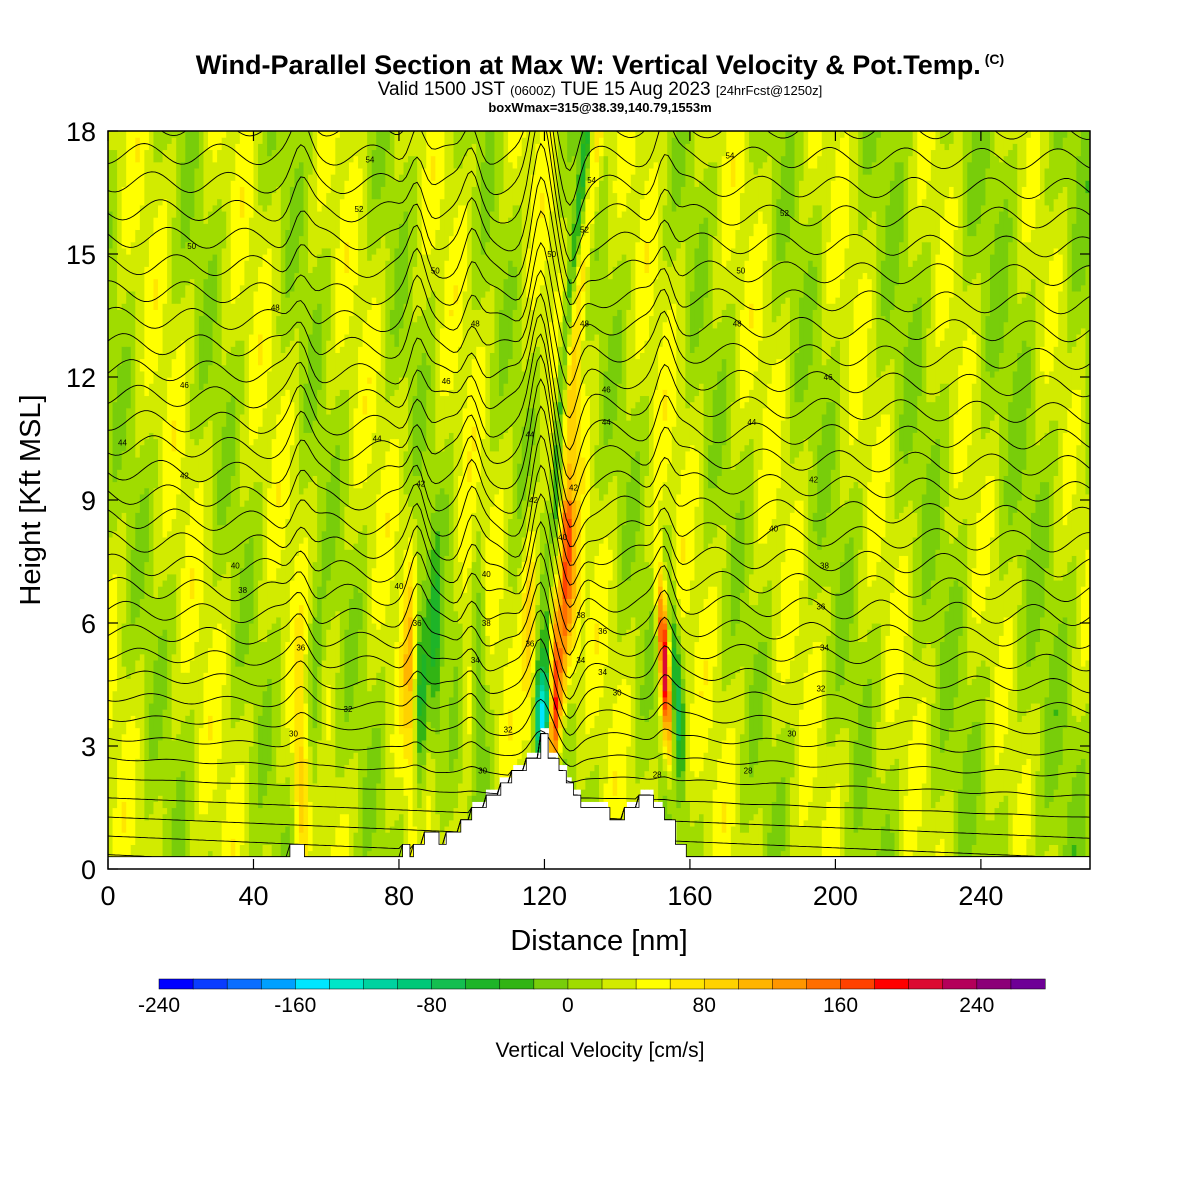 This screenshot has width=1200, height=1200. What do you see at coordinates (689, 896) in the screenshot?
I see `x-tick-label-4: 160` at bounding box center [689, 896].